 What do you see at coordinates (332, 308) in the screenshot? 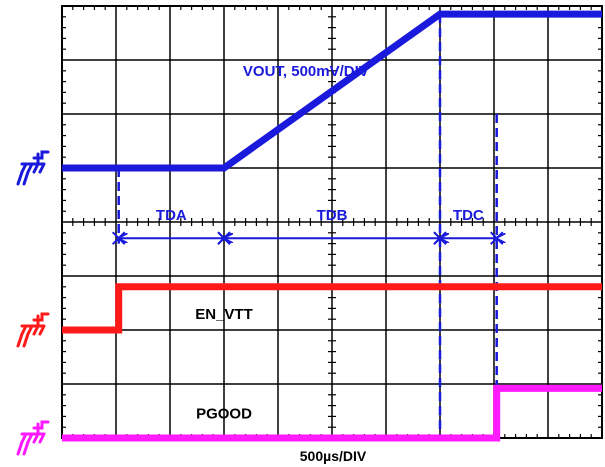
I see `trace-en-vtt` at bounding box center [332, 308].